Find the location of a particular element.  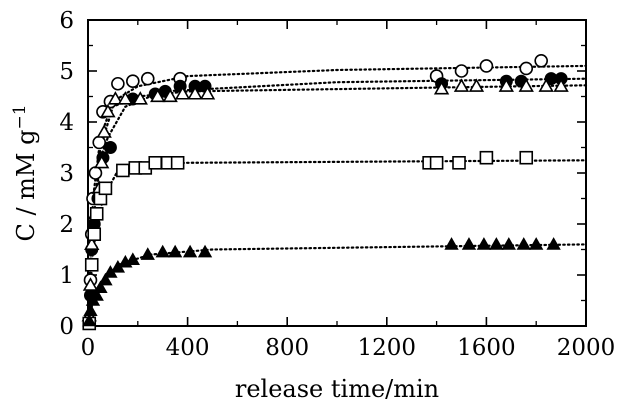

y-axis-title-main: C / mM g is located at coordinates (26, 186).